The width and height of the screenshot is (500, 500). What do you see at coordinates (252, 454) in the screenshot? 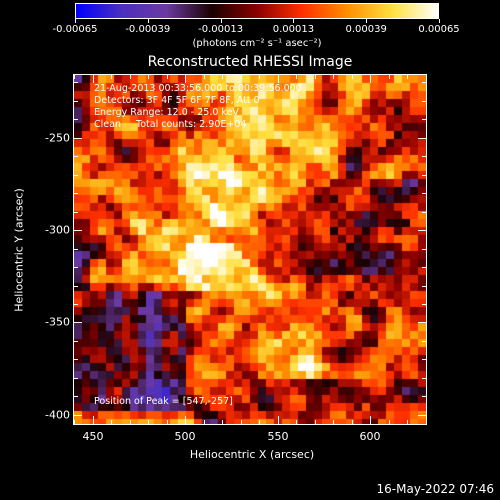
I see `x-axis-label: Heliocentric X (arcsec)` at bounding box center [252, 454].